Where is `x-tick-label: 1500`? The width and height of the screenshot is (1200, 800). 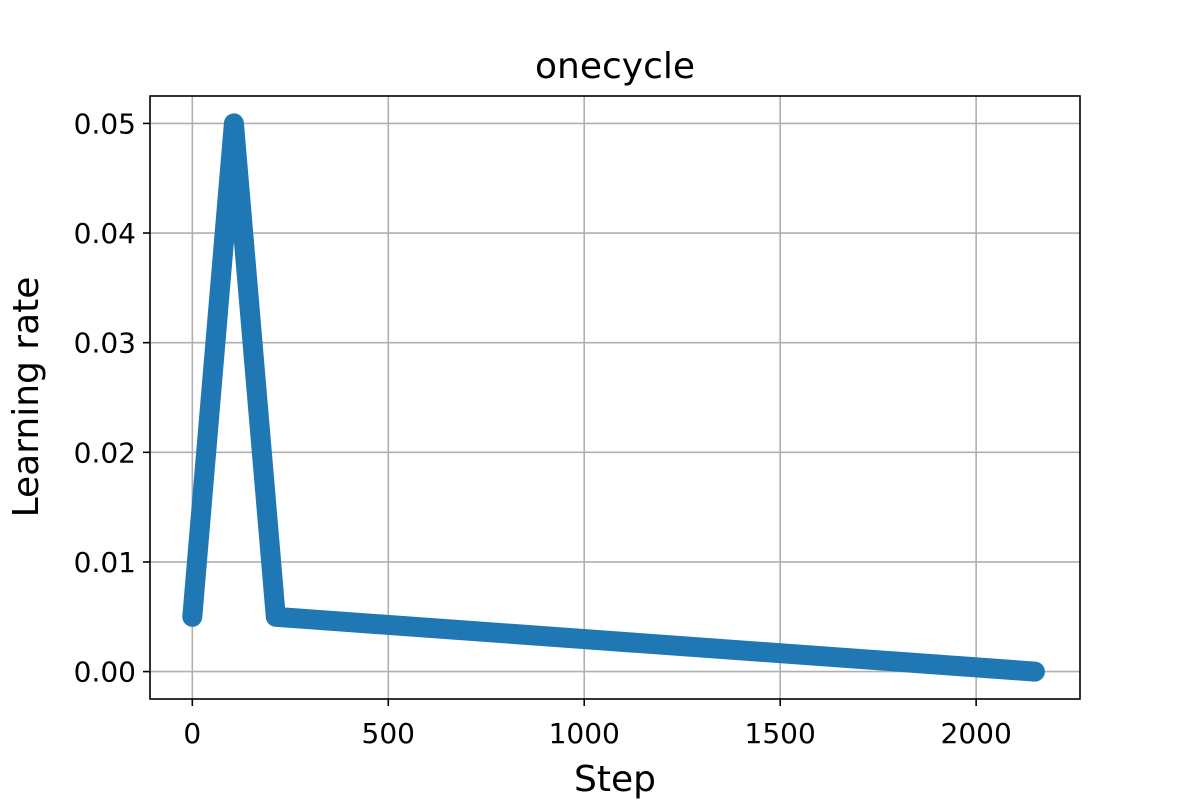
x-tick-label: 1500 is located at coordinates (780, 733).